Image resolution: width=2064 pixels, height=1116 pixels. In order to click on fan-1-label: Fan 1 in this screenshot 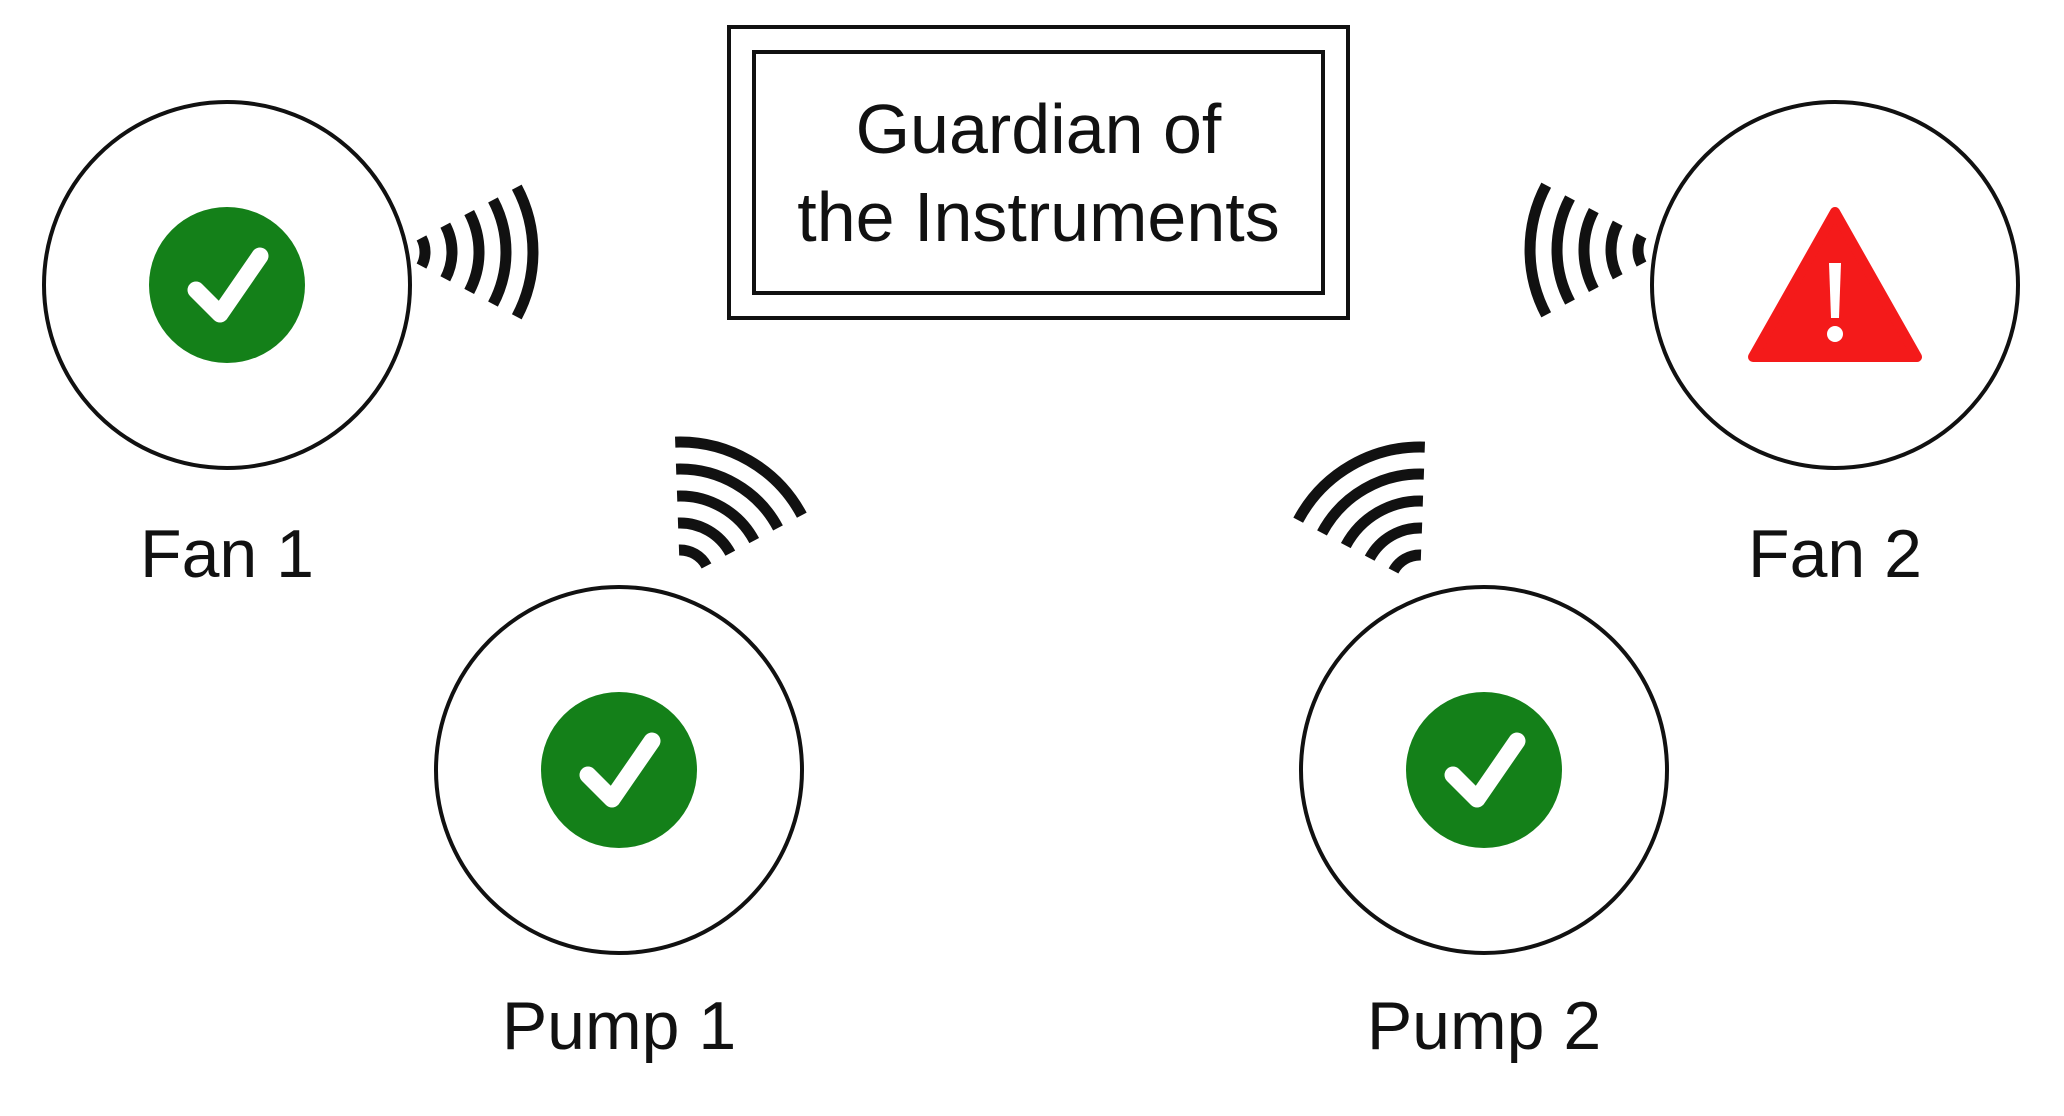, I will do `click(227, 554)`.